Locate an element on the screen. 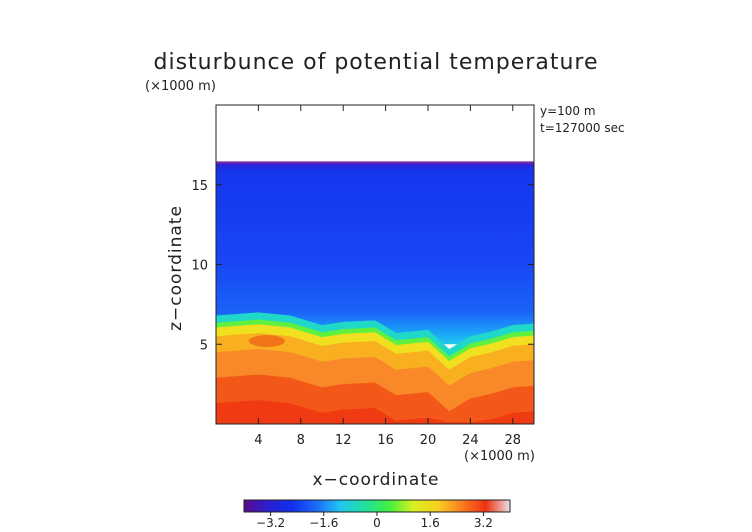  y-tick-label: 5 is located at coordinates (204, 345).